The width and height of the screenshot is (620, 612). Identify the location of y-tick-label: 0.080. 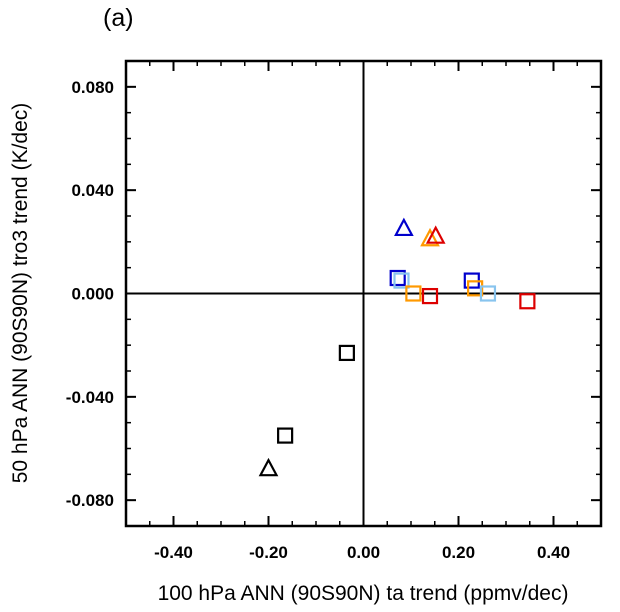
(92, 87).